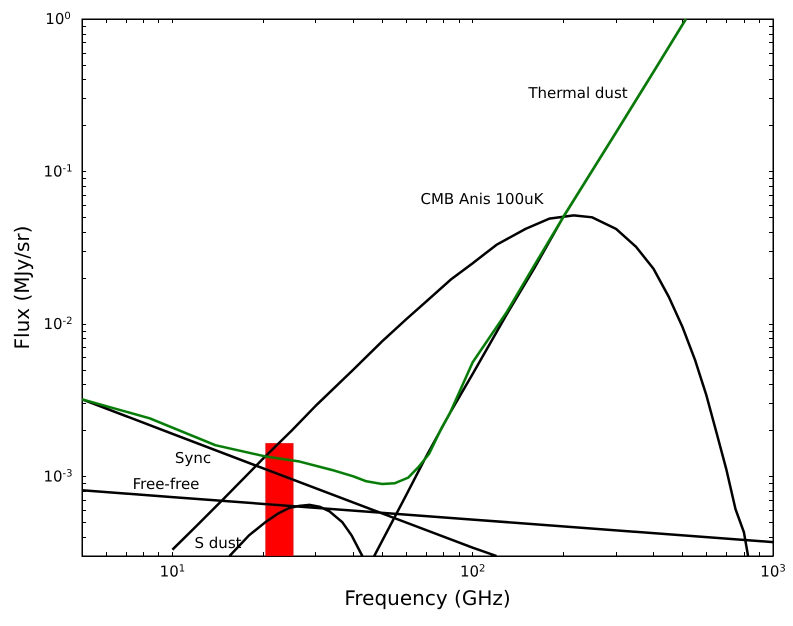  What do you see at coordinates (193, 458) in the screenshot?
I see `annotation: Sync` at bounding box center [193, 458].